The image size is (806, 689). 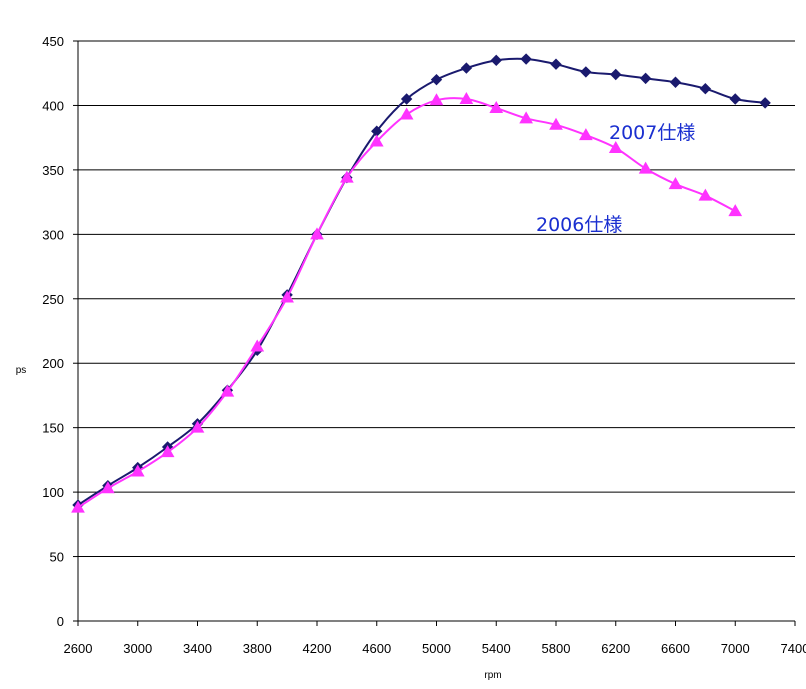 I want to click on y-tick-label: 200, so click(x=53, y=363).